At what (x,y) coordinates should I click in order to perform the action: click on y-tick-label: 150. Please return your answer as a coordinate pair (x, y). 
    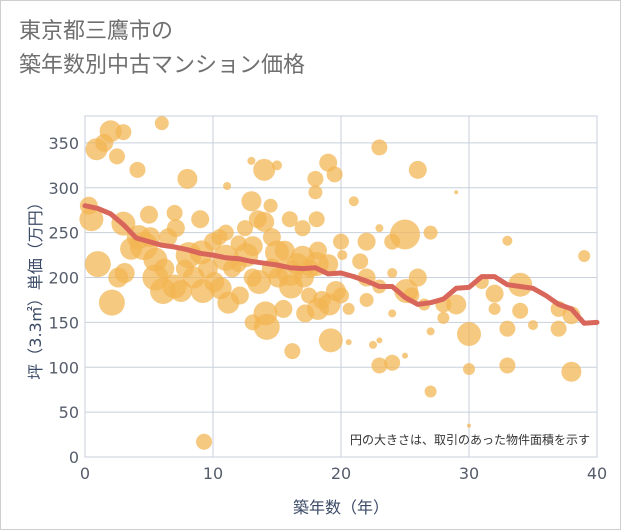
    Looking at the image, I should click on (63, 322).